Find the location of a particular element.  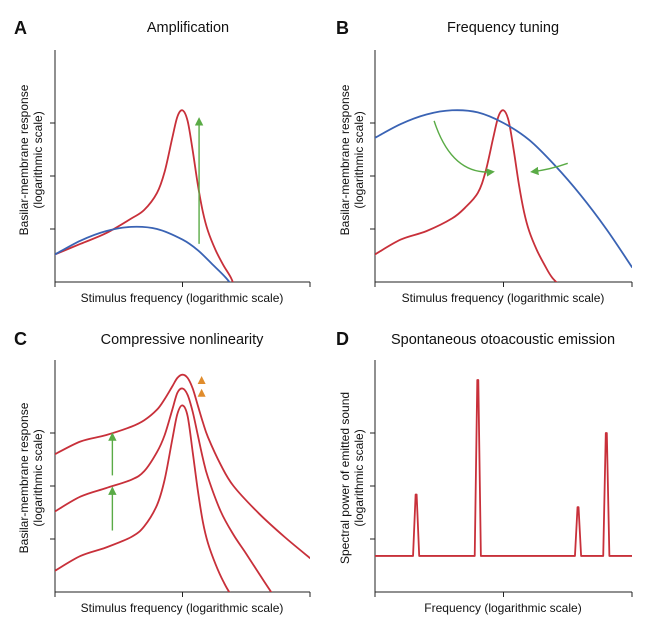

curves-d is located at coordinates (503, 468).